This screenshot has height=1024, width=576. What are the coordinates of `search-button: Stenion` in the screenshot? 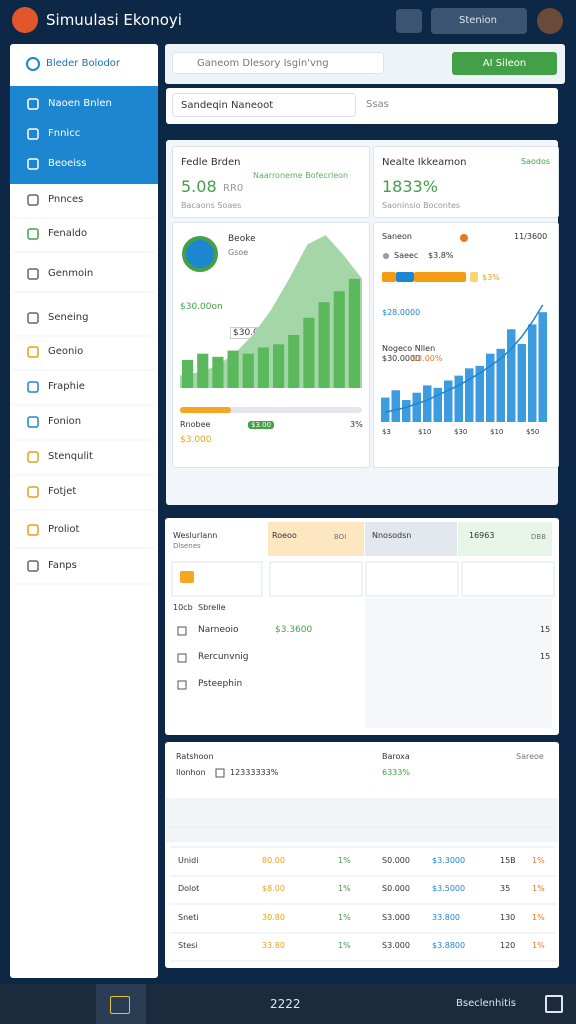 It's located at (479, 21).